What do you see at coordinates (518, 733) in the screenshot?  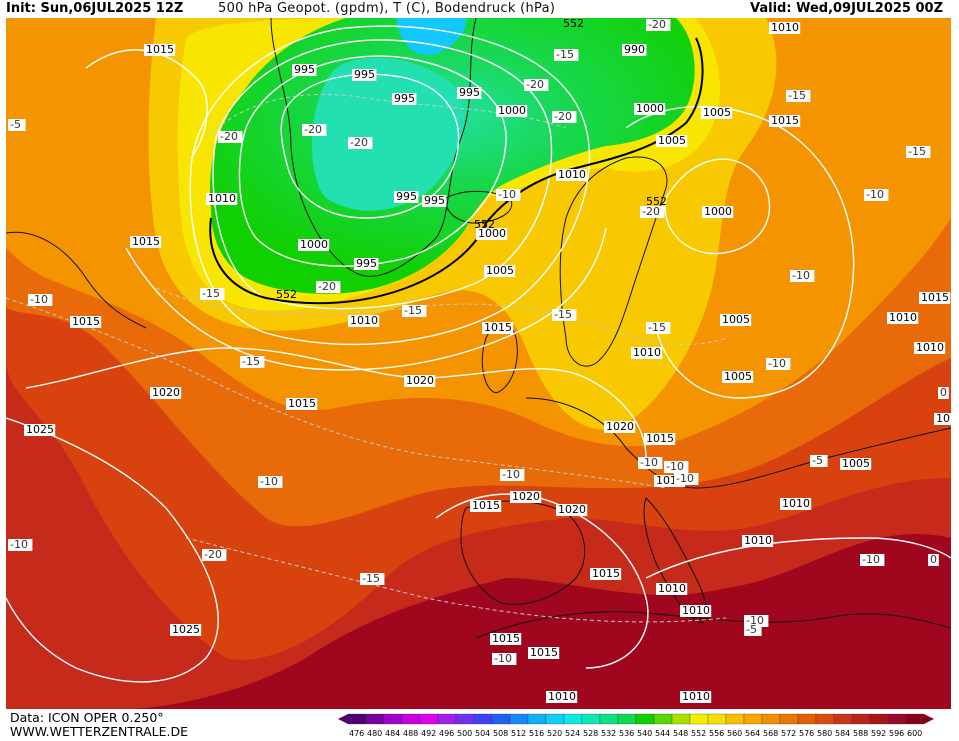 I see `legend-tick-label: 512` at bounding box center [518, 733].